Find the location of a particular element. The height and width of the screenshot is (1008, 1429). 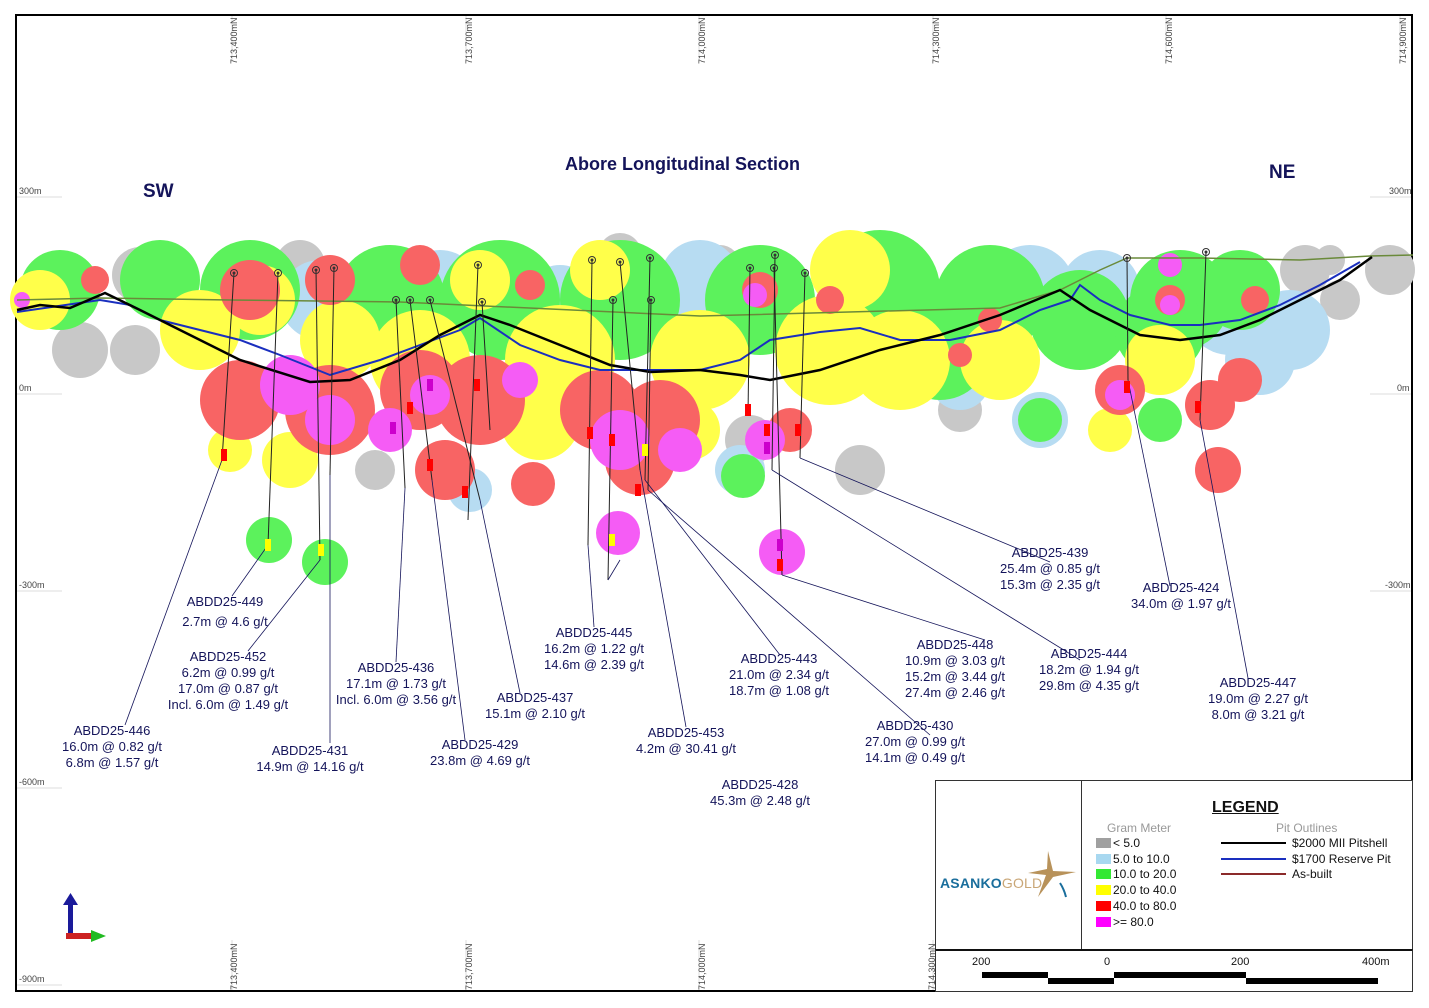

hole-id: ABDD25-429 is located at coordinates (480, 744).